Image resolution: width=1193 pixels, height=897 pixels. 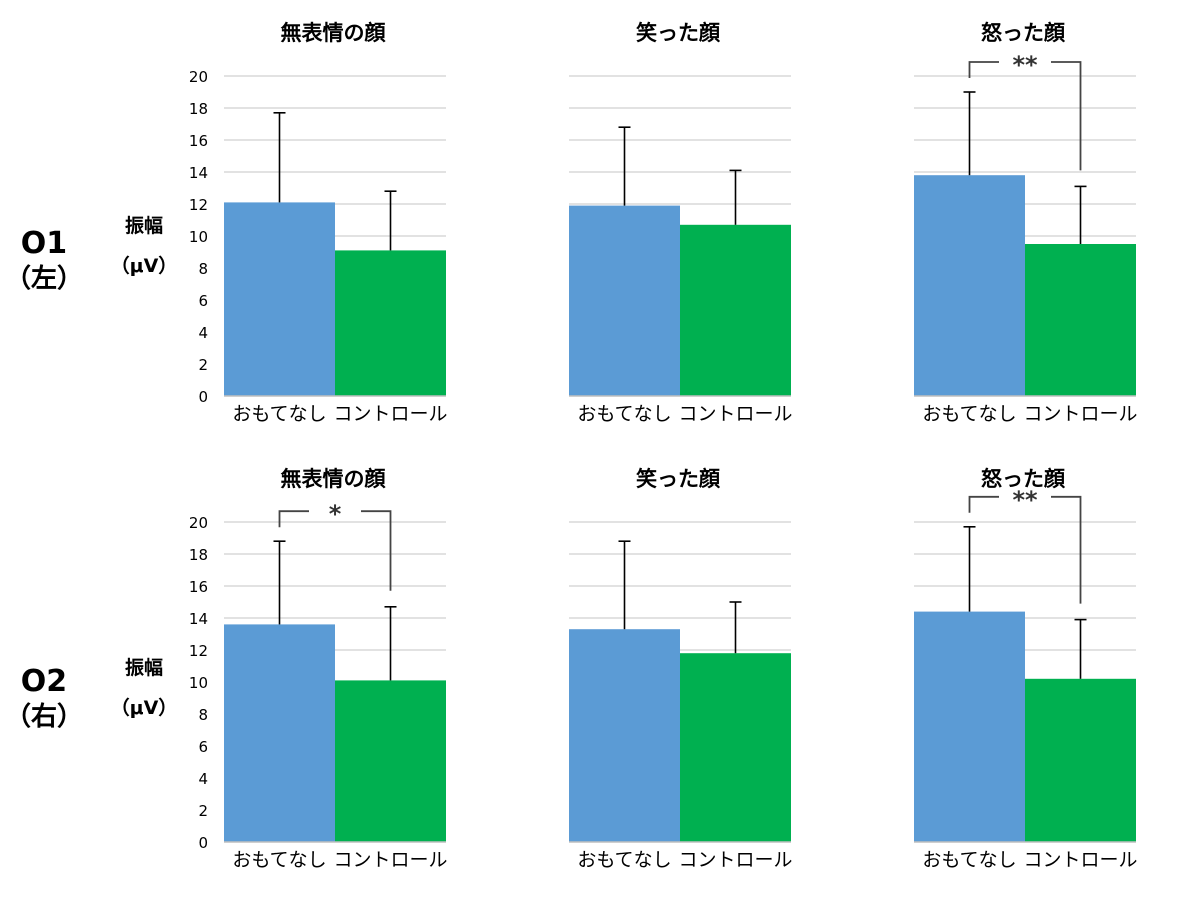 What do you see at coordinates (44, 243) in the screenshot?
I see `row-label-o1-title: O1` at bounding box center [44, 243].